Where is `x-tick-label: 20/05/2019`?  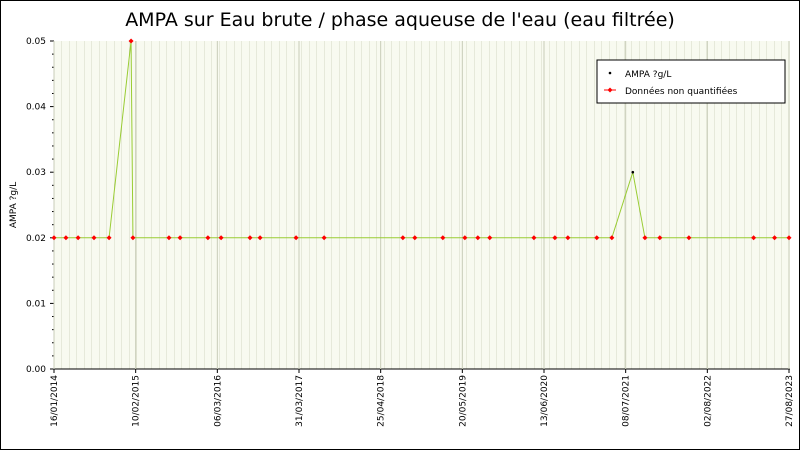 x-tick-label: 20/05/2019 is located at coordinates (463, 401).